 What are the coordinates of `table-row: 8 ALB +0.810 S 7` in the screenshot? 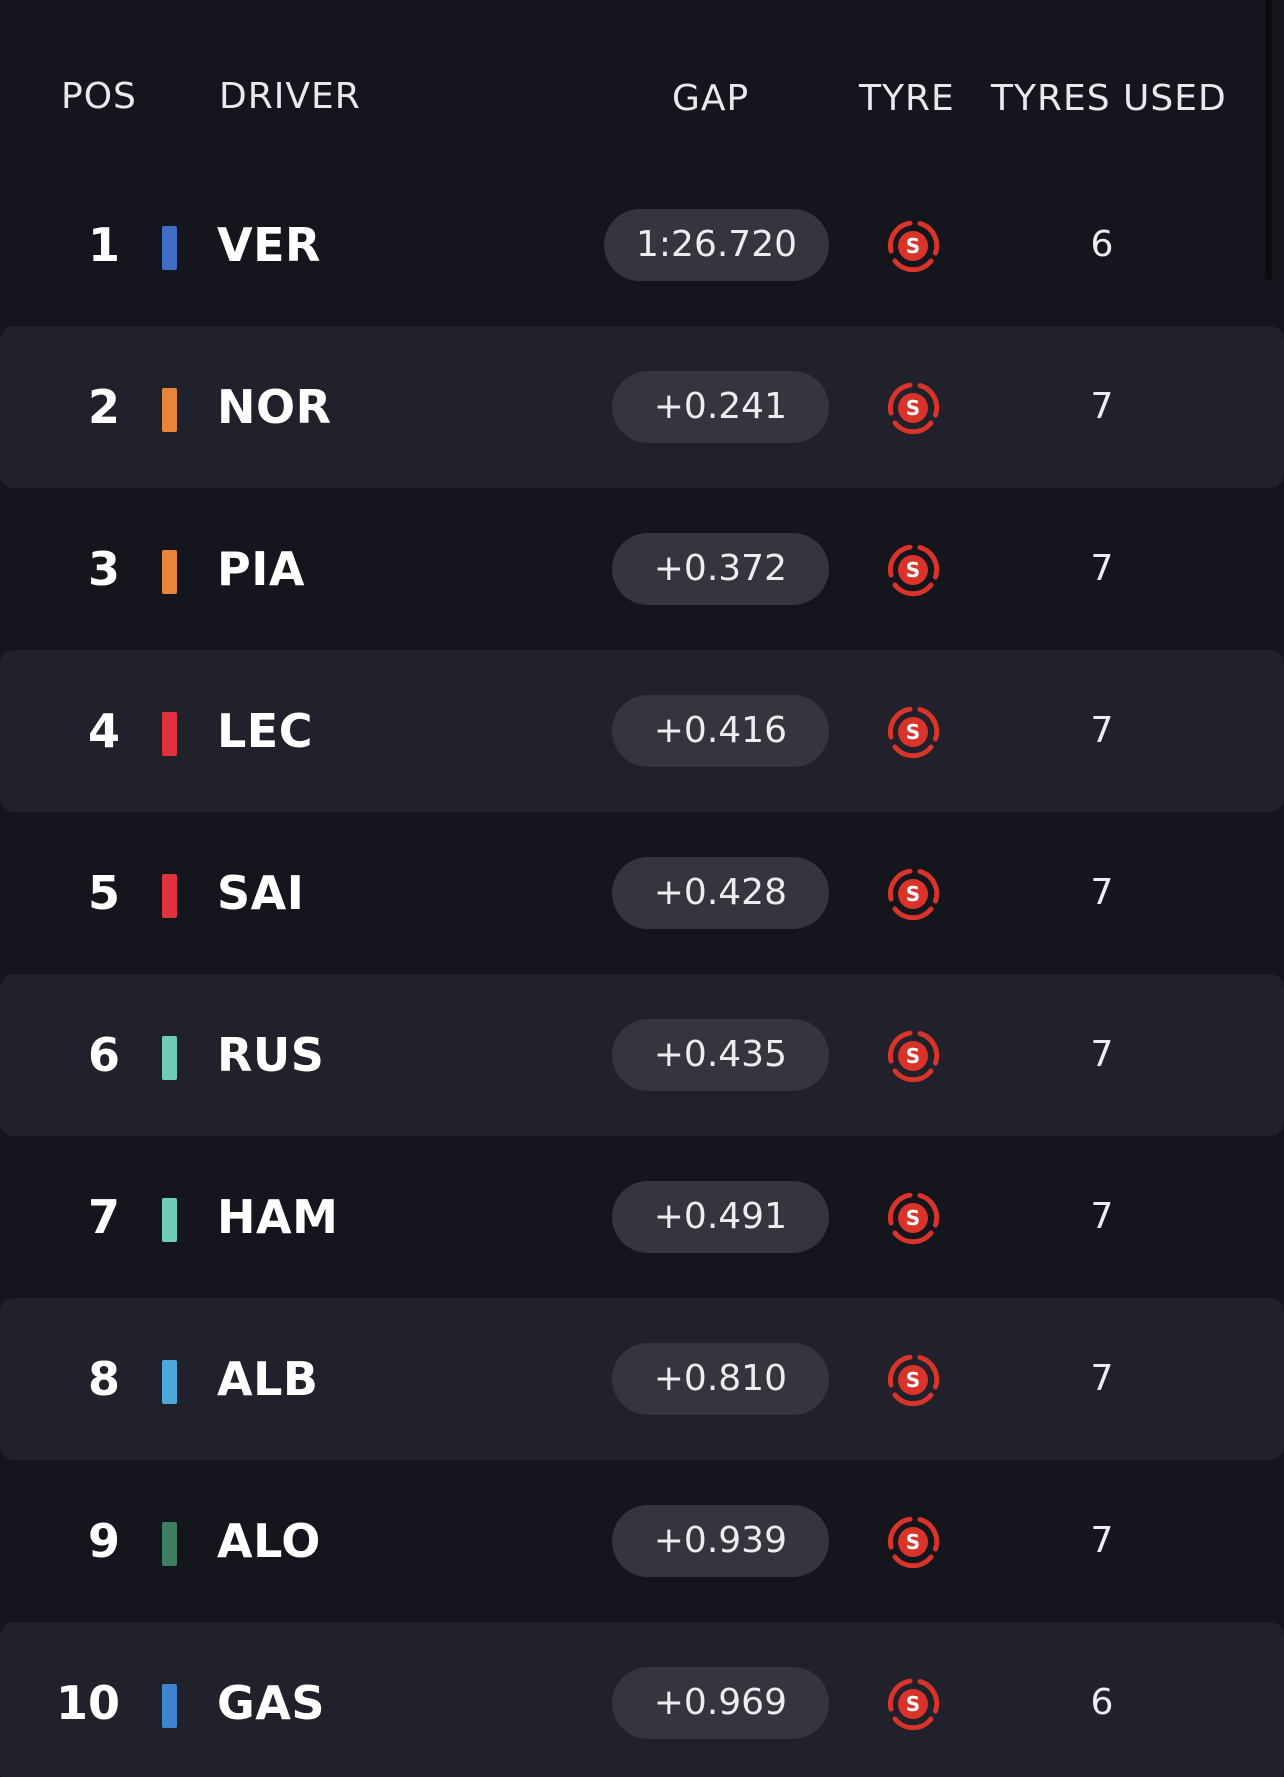 It's located at (642, 1379).